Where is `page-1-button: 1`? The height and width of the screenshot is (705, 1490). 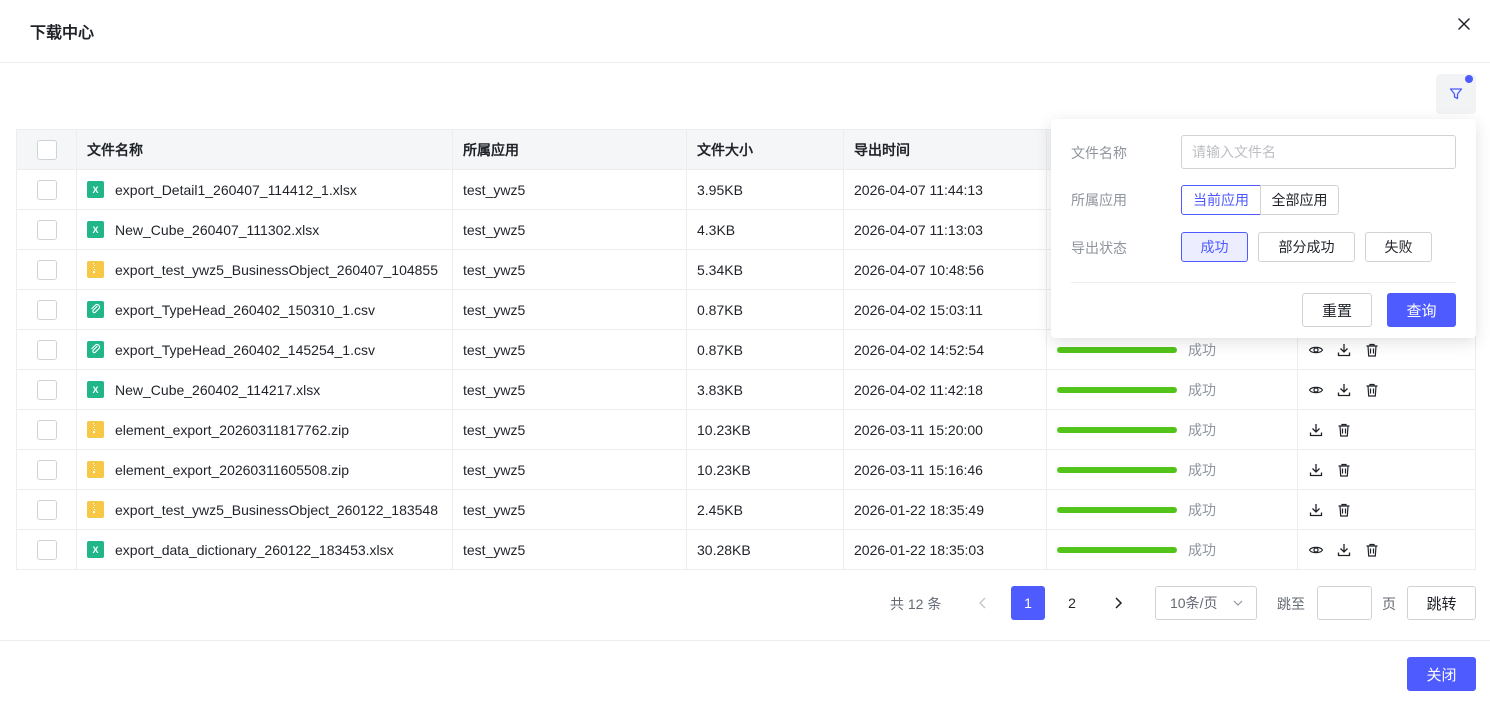 page-1-button: 1 is located at coordinates (1028, 603).